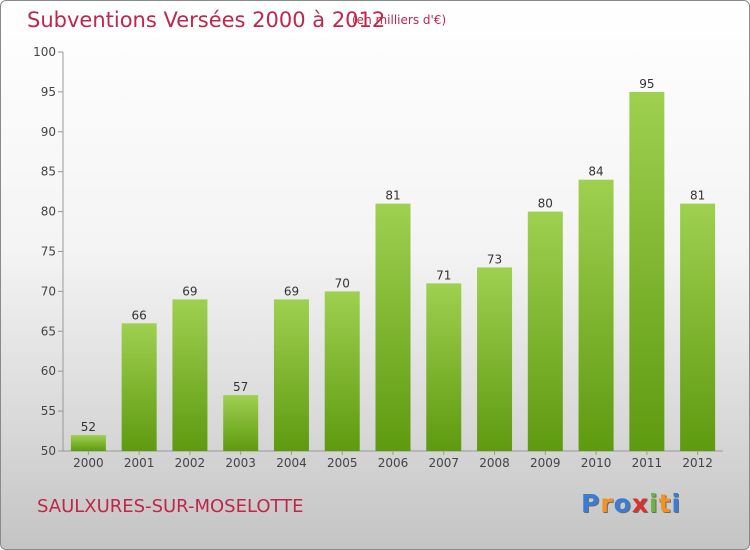  What do you see at coordinates (48, 172) in the screenshot?
I see `y-tick-label: 85` at bounding box center [48, 172].